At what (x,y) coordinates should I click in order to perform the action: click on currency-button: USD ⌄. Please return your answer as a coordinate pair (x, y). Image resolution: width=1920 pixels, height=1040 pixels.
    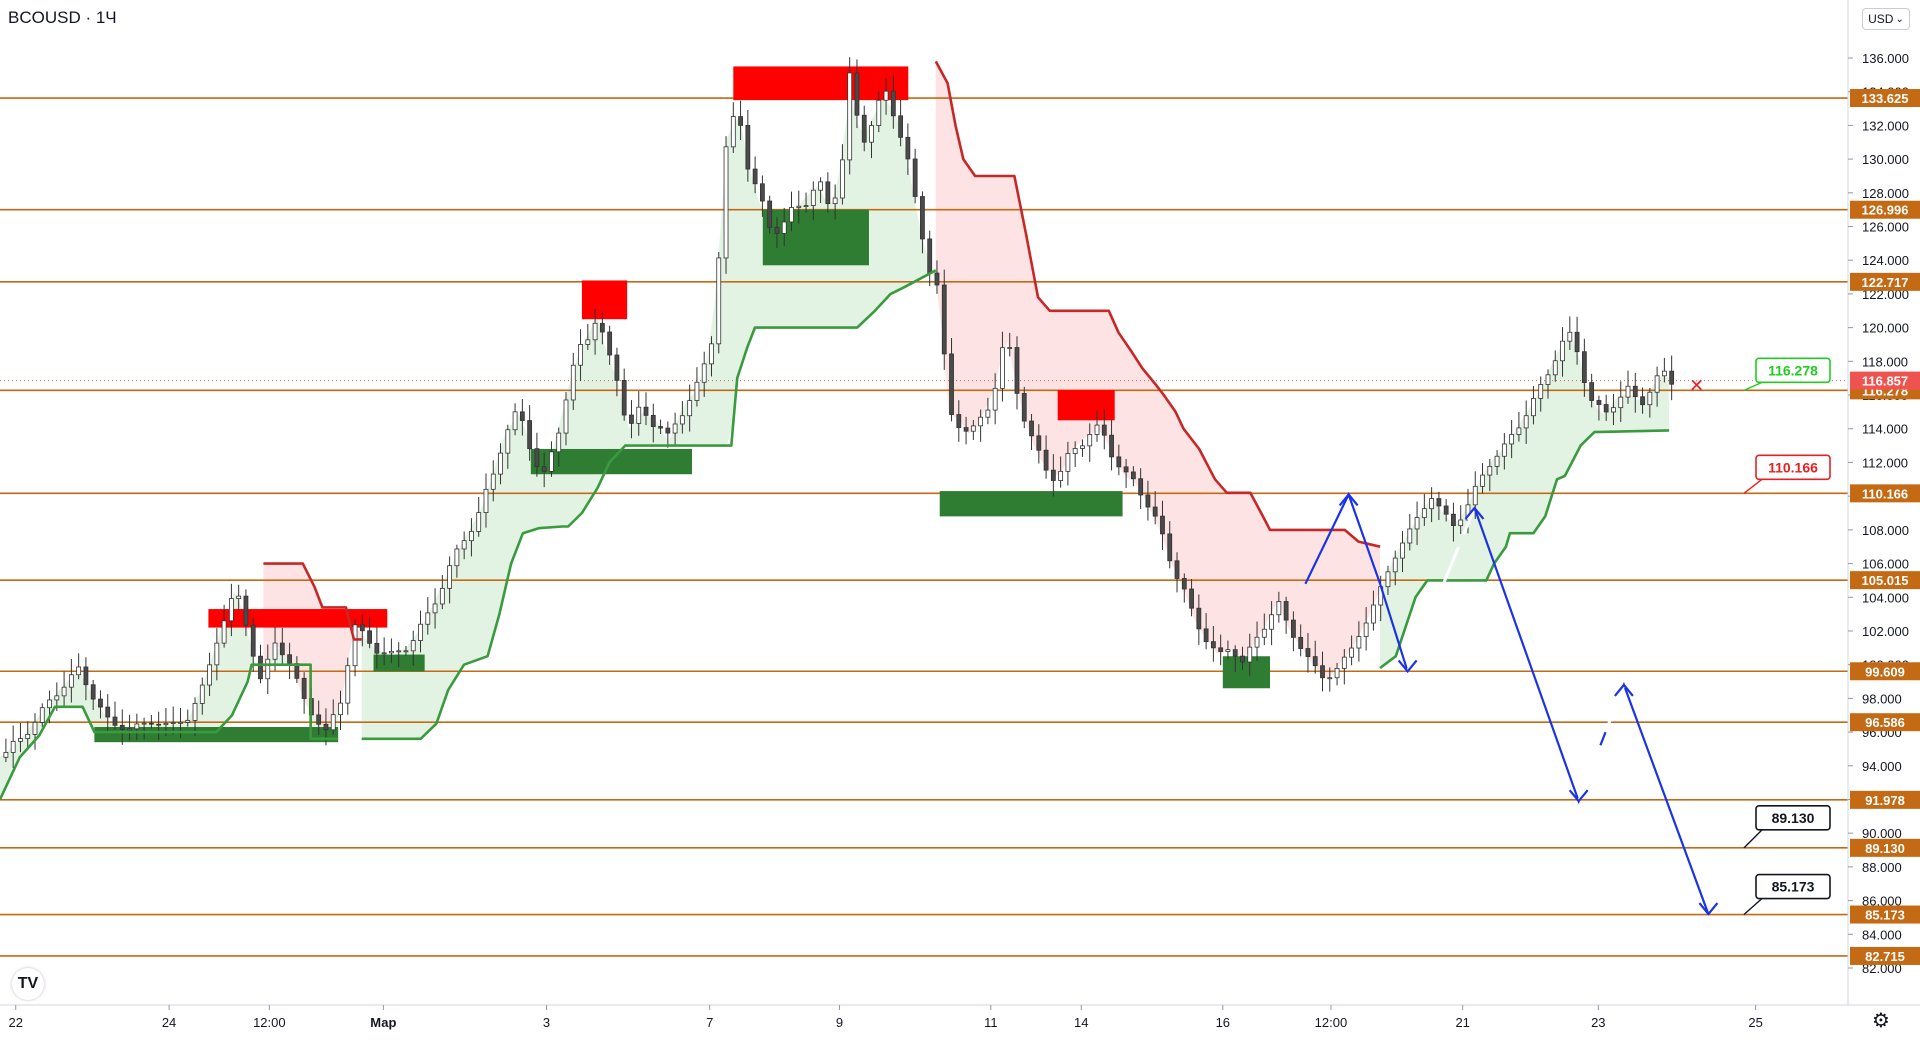
    Looking at the image, I should click on (1886, 19).